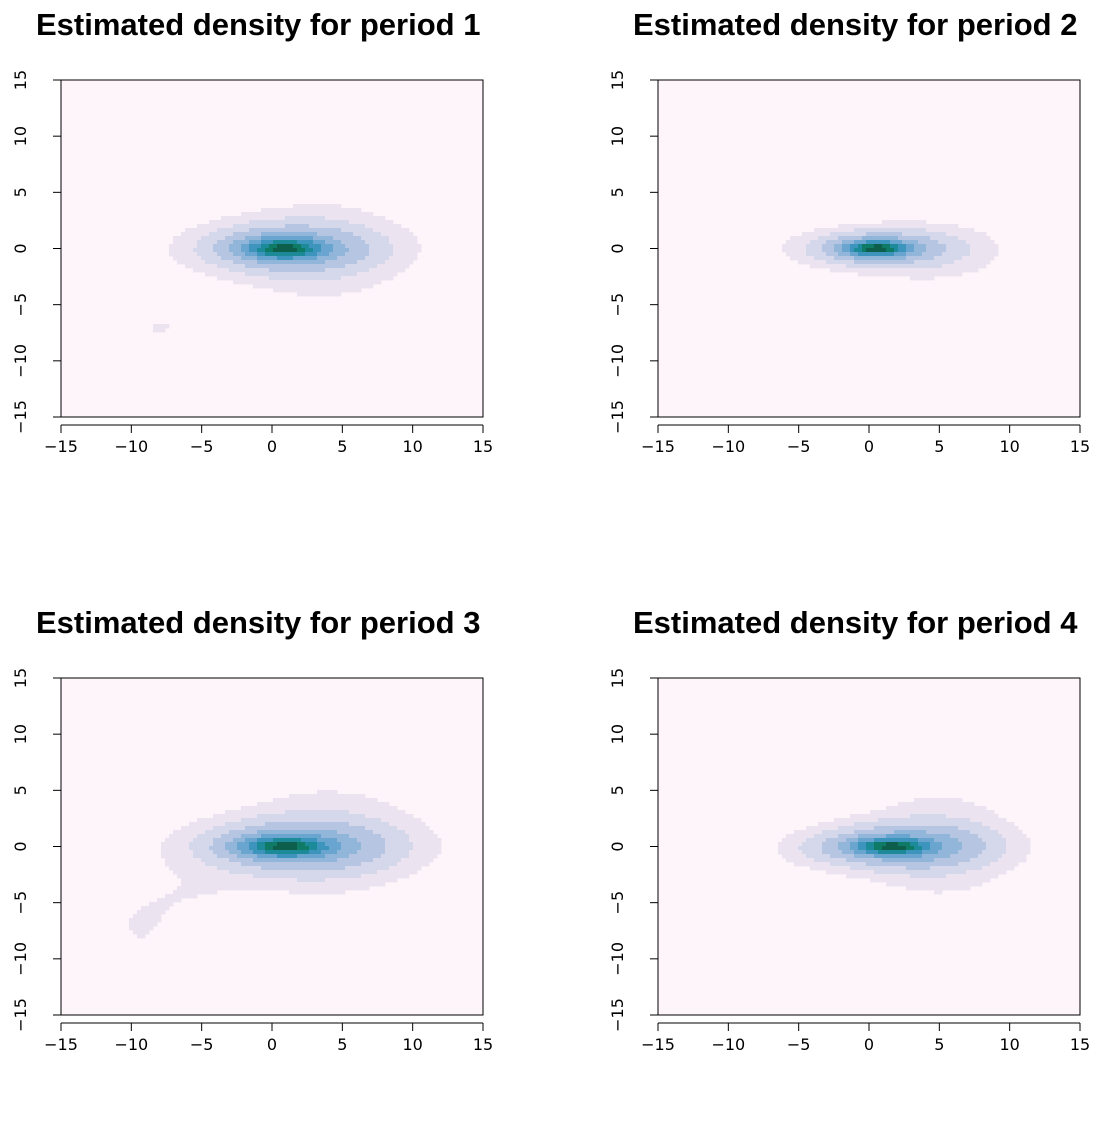 The height and width of the screenshot is (1133, 1112). I want to click on chart-title: Estimated density for period 3, so click(258, 622).